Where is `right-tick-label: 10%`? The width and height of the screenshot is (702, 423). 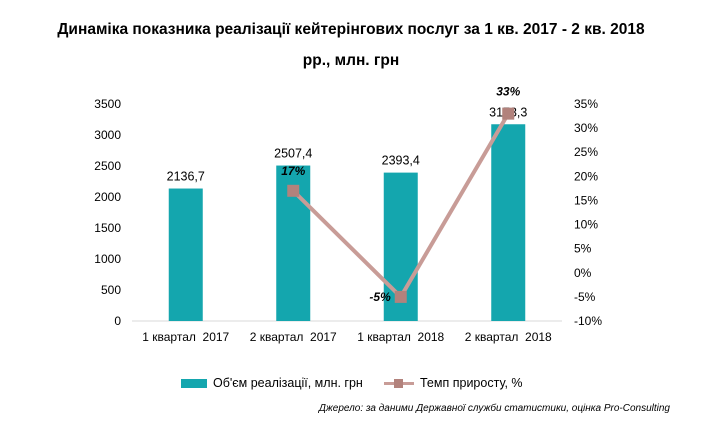 right-tick-label: 10% is located at coordinates (586, 225).